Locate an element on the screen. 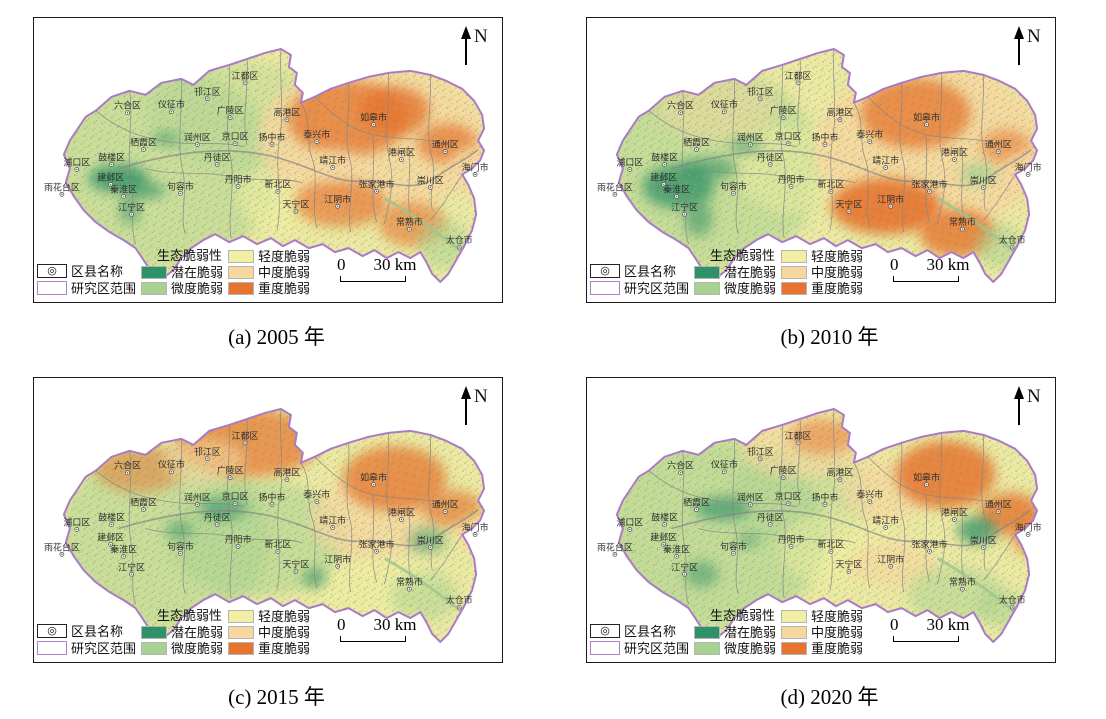 The image size is (1106, 719). legend-item-county-name: ◎ 区县名称 is located at coordinates (639, 271).